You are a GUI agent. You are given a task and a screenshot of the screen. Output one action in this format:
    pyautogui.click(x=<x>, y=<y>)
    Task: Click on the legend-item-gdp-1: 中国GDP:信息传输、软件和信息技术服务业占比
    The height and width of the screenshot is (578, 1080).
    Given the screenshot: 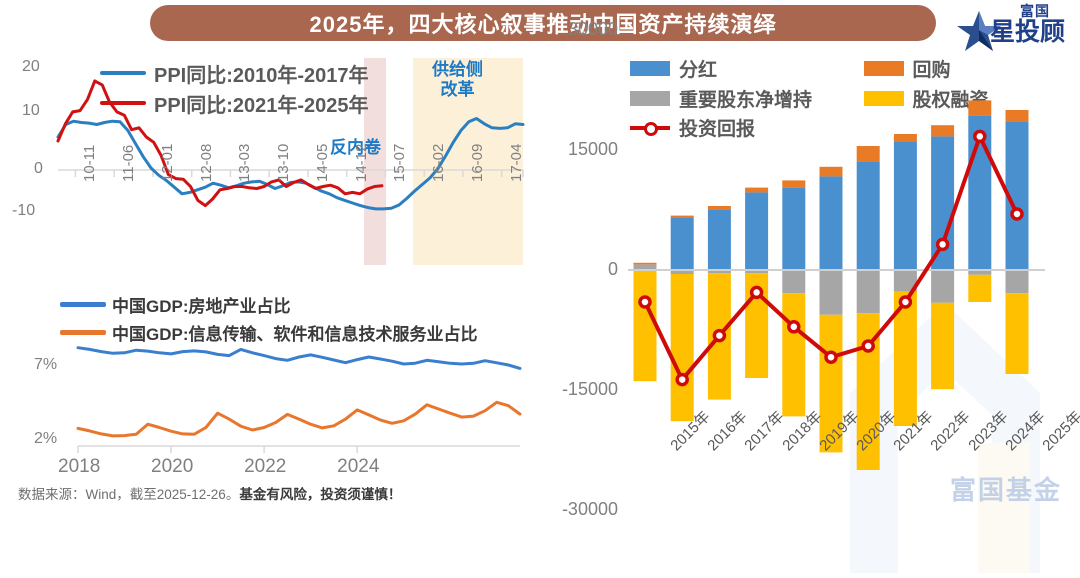 What is the action you would take?
    pyautogui.click(x=269, y=332)
    